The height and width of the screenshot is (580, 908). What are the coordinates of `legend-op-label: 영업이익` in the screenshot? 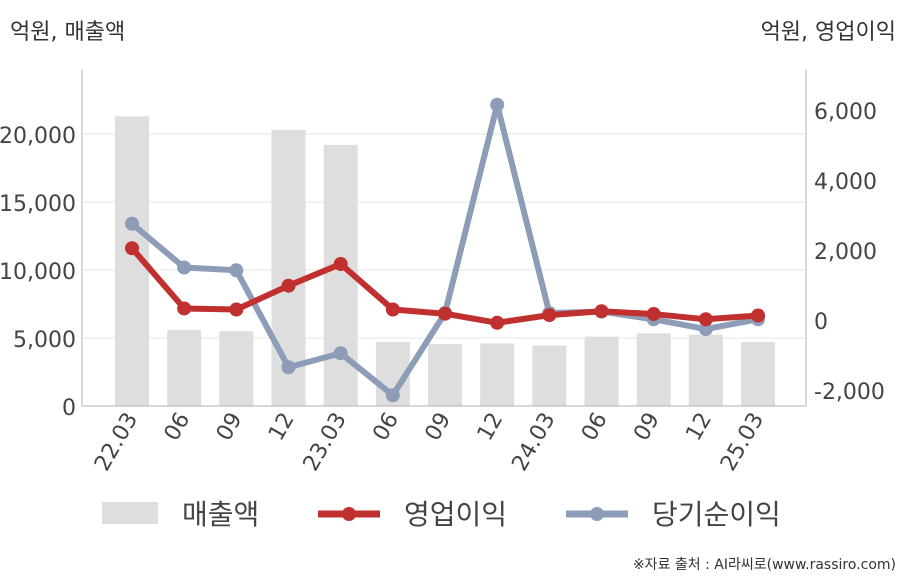 It's located at (455, 514).